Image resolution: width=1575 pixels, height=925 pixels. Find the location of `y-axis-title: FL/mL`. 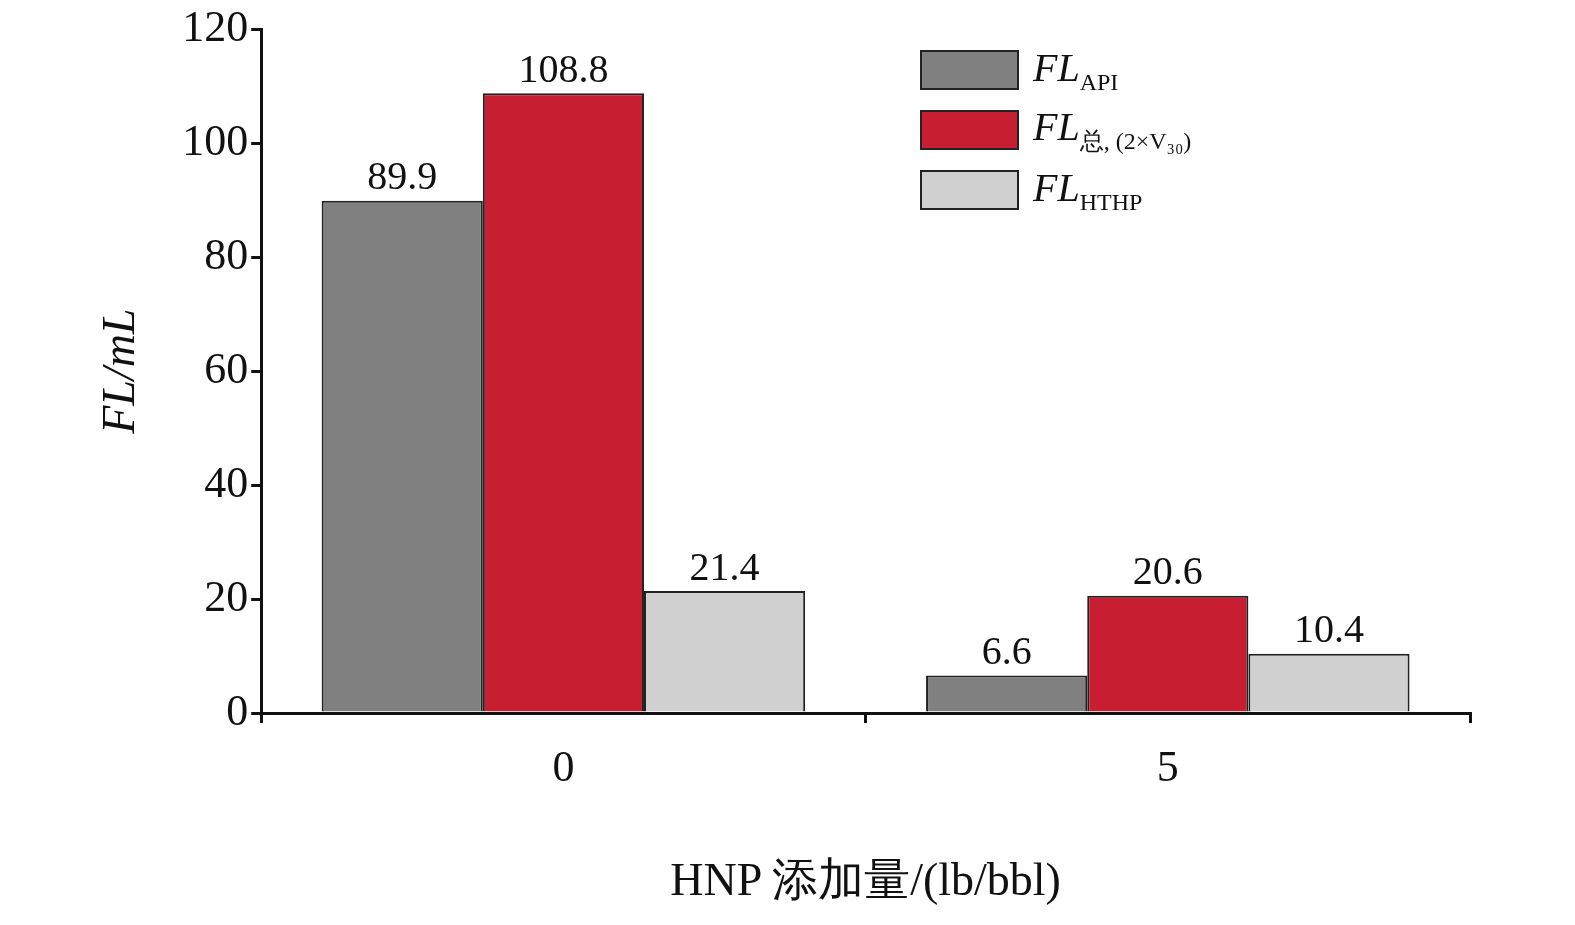

y-axis-title: FL/mL is located at coordinates (118, 371).